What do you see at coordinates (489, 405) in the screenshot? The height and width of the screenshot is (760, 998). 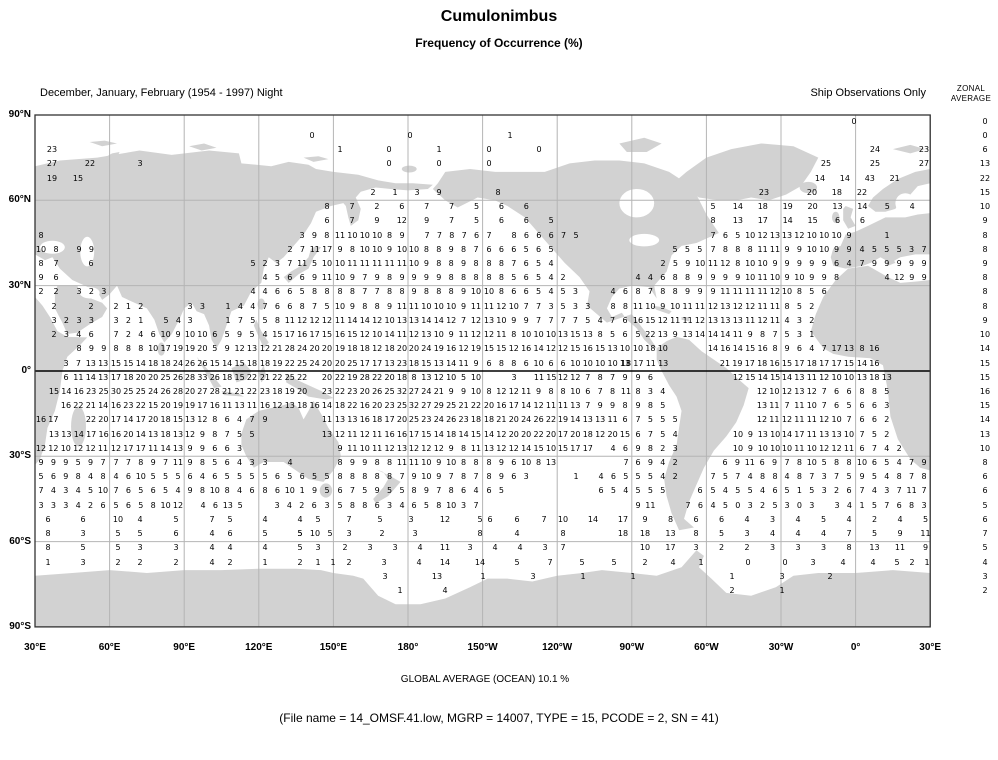 I see `grid-value: 20` at bounding box center [489, 405].